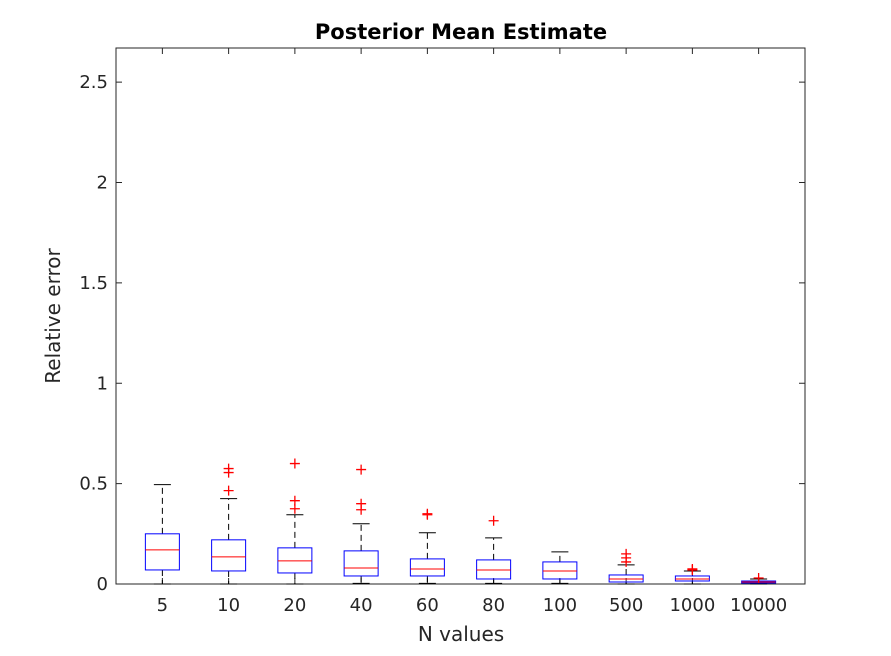  What do you see at coordinates (461, 634) in the screenshot?
I see `x-axis-label: N values` at bounding box center [461, 634].